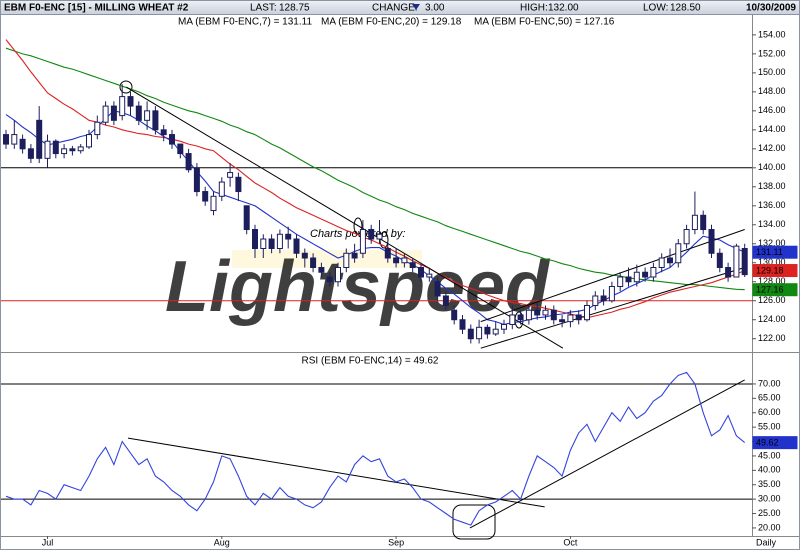  Describe the element at coordinates (655, 8) in the screenshot. I see `low-label: LOW:` at that location.